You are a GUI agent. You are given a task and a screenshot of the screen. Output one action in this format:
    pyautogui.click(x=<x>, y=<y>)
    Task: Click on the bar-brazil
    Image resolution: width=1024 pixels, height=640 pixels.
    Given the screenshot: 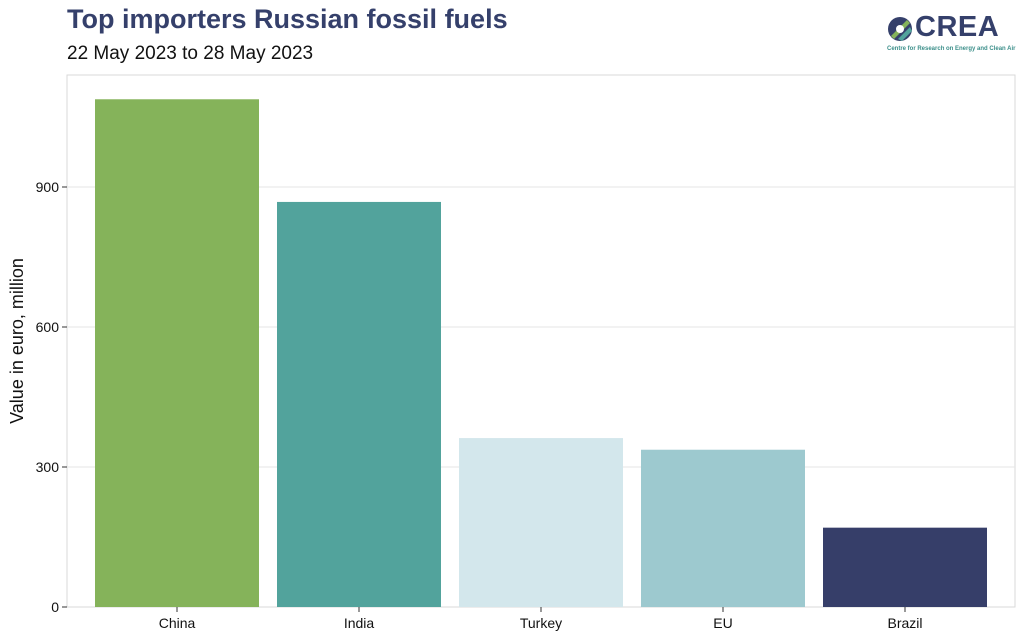 What is the action you would take?
    pyautogui.click(x=905, y=567)
    